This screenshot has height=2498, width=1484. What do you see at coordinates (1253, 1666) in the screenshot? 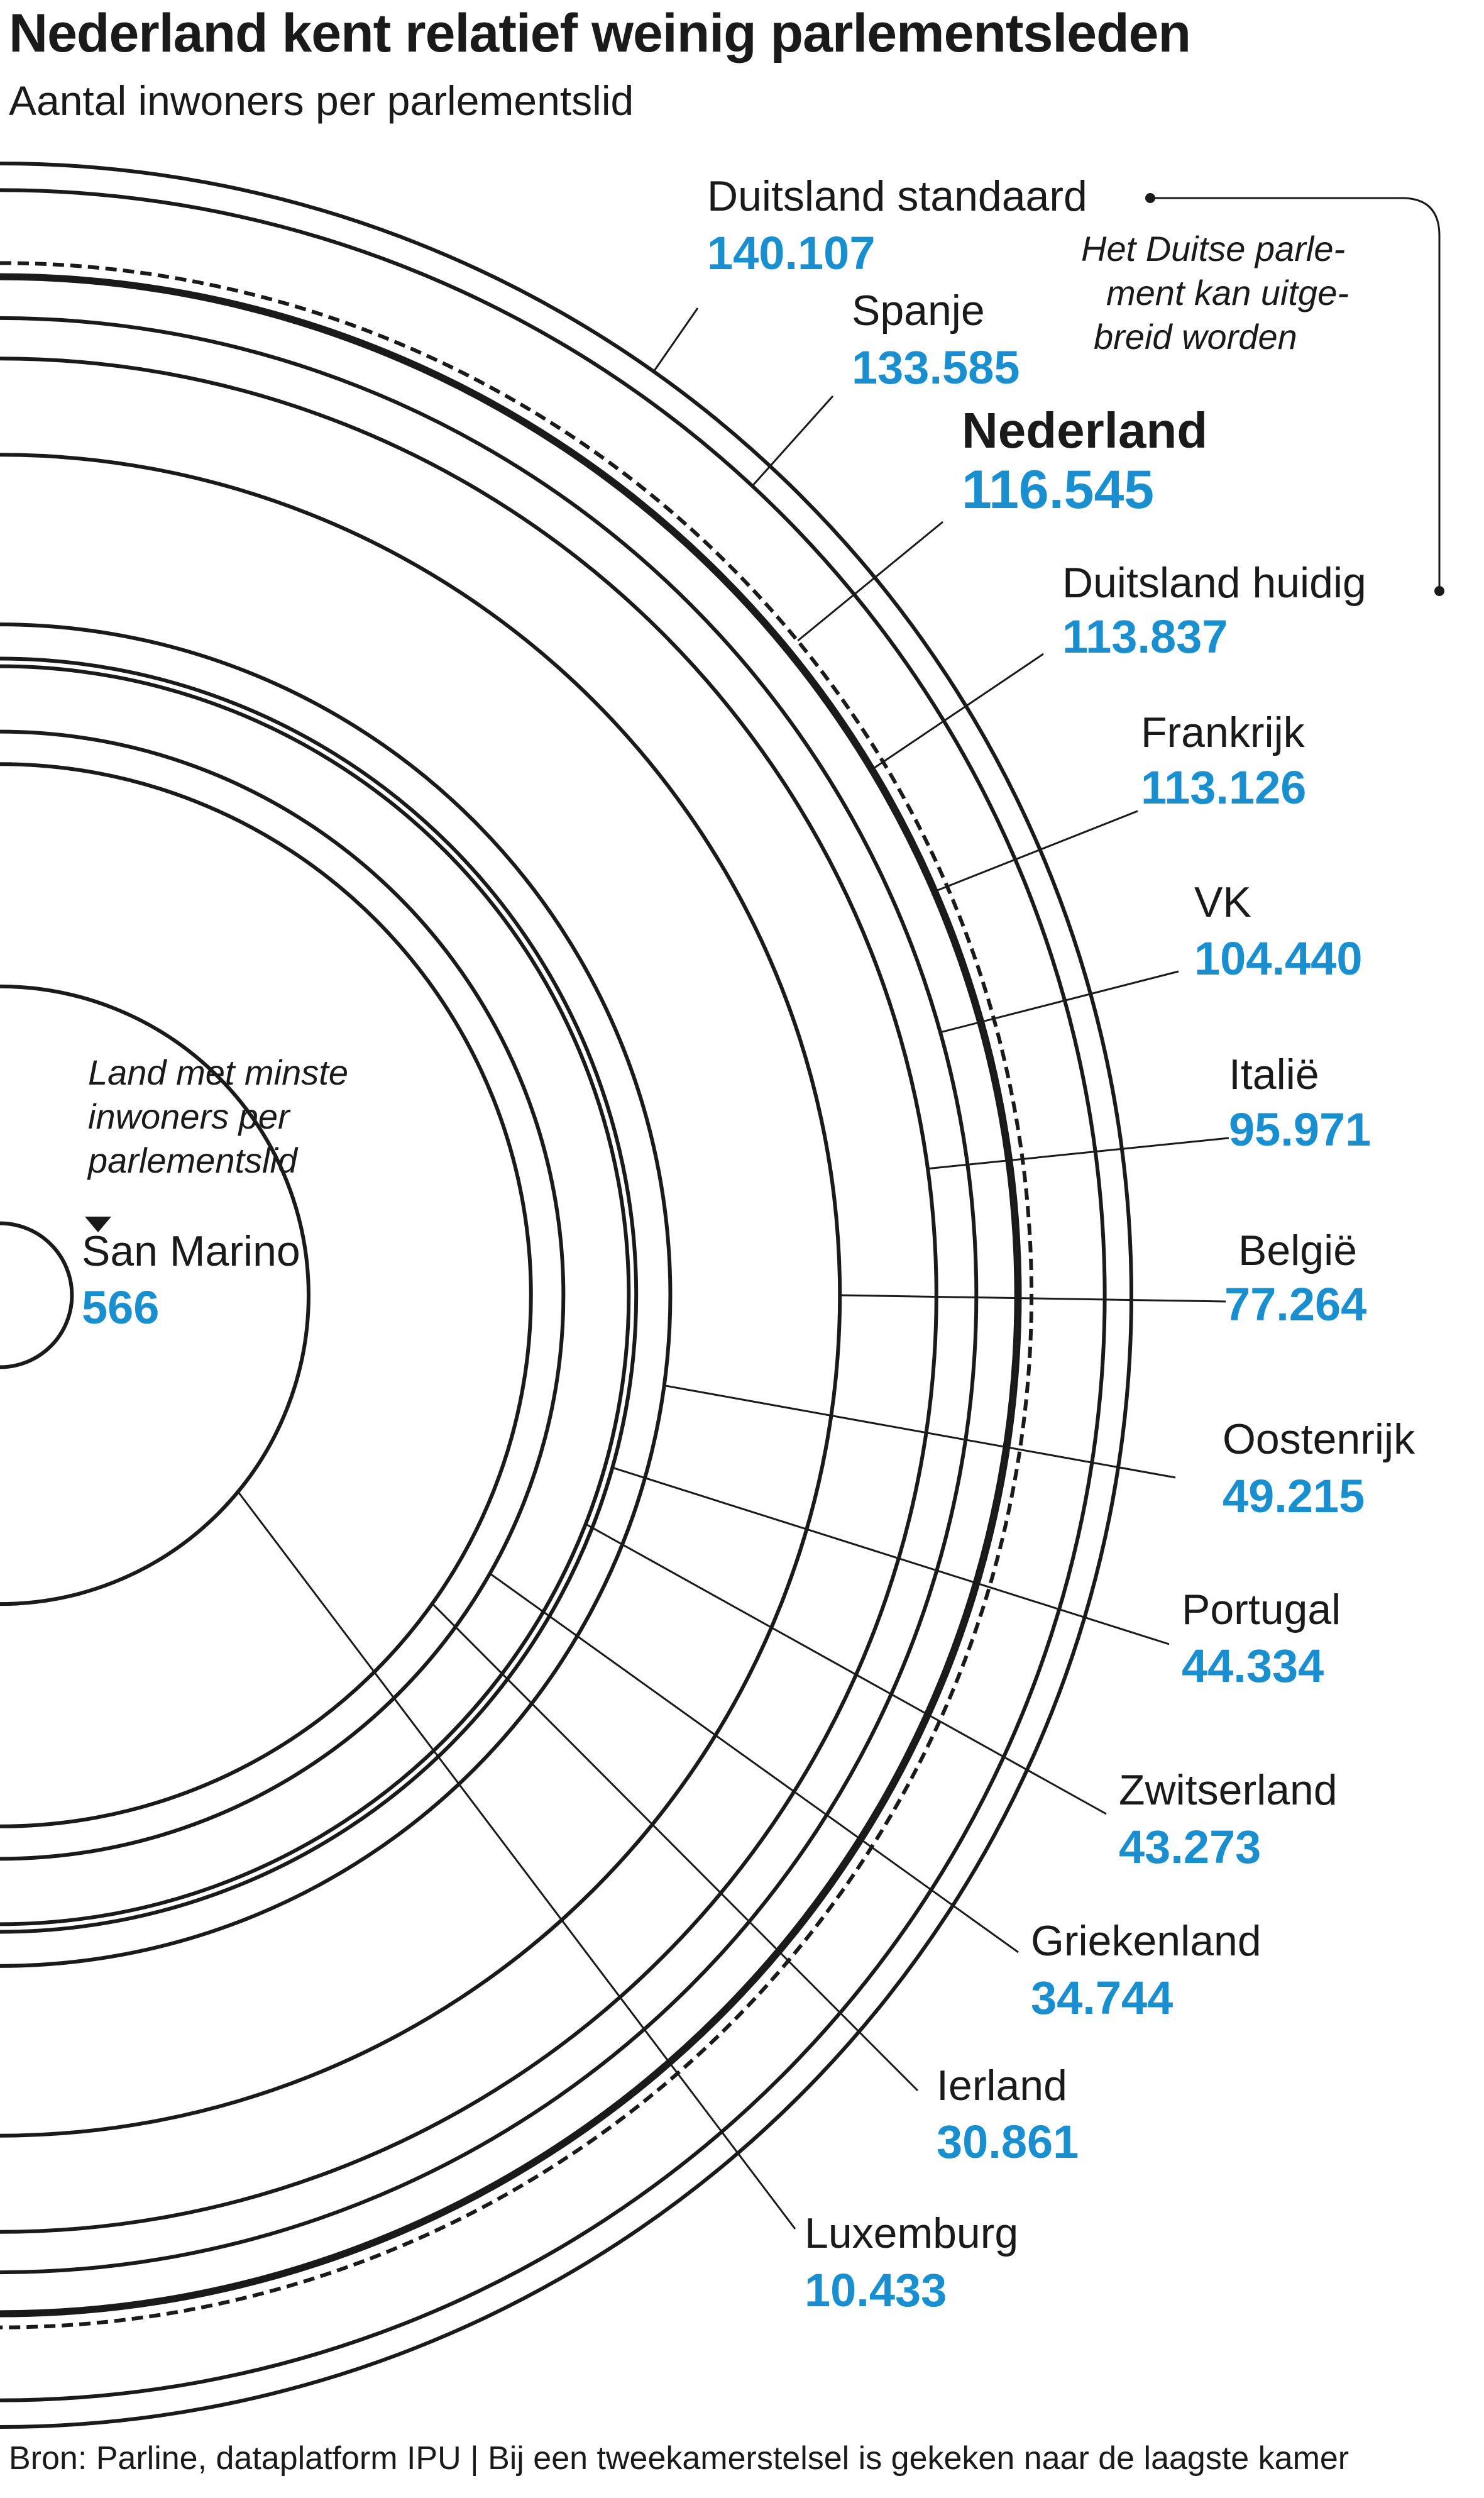
I see `value-portugal: 44.334` at bounding box center [1253, 1666].